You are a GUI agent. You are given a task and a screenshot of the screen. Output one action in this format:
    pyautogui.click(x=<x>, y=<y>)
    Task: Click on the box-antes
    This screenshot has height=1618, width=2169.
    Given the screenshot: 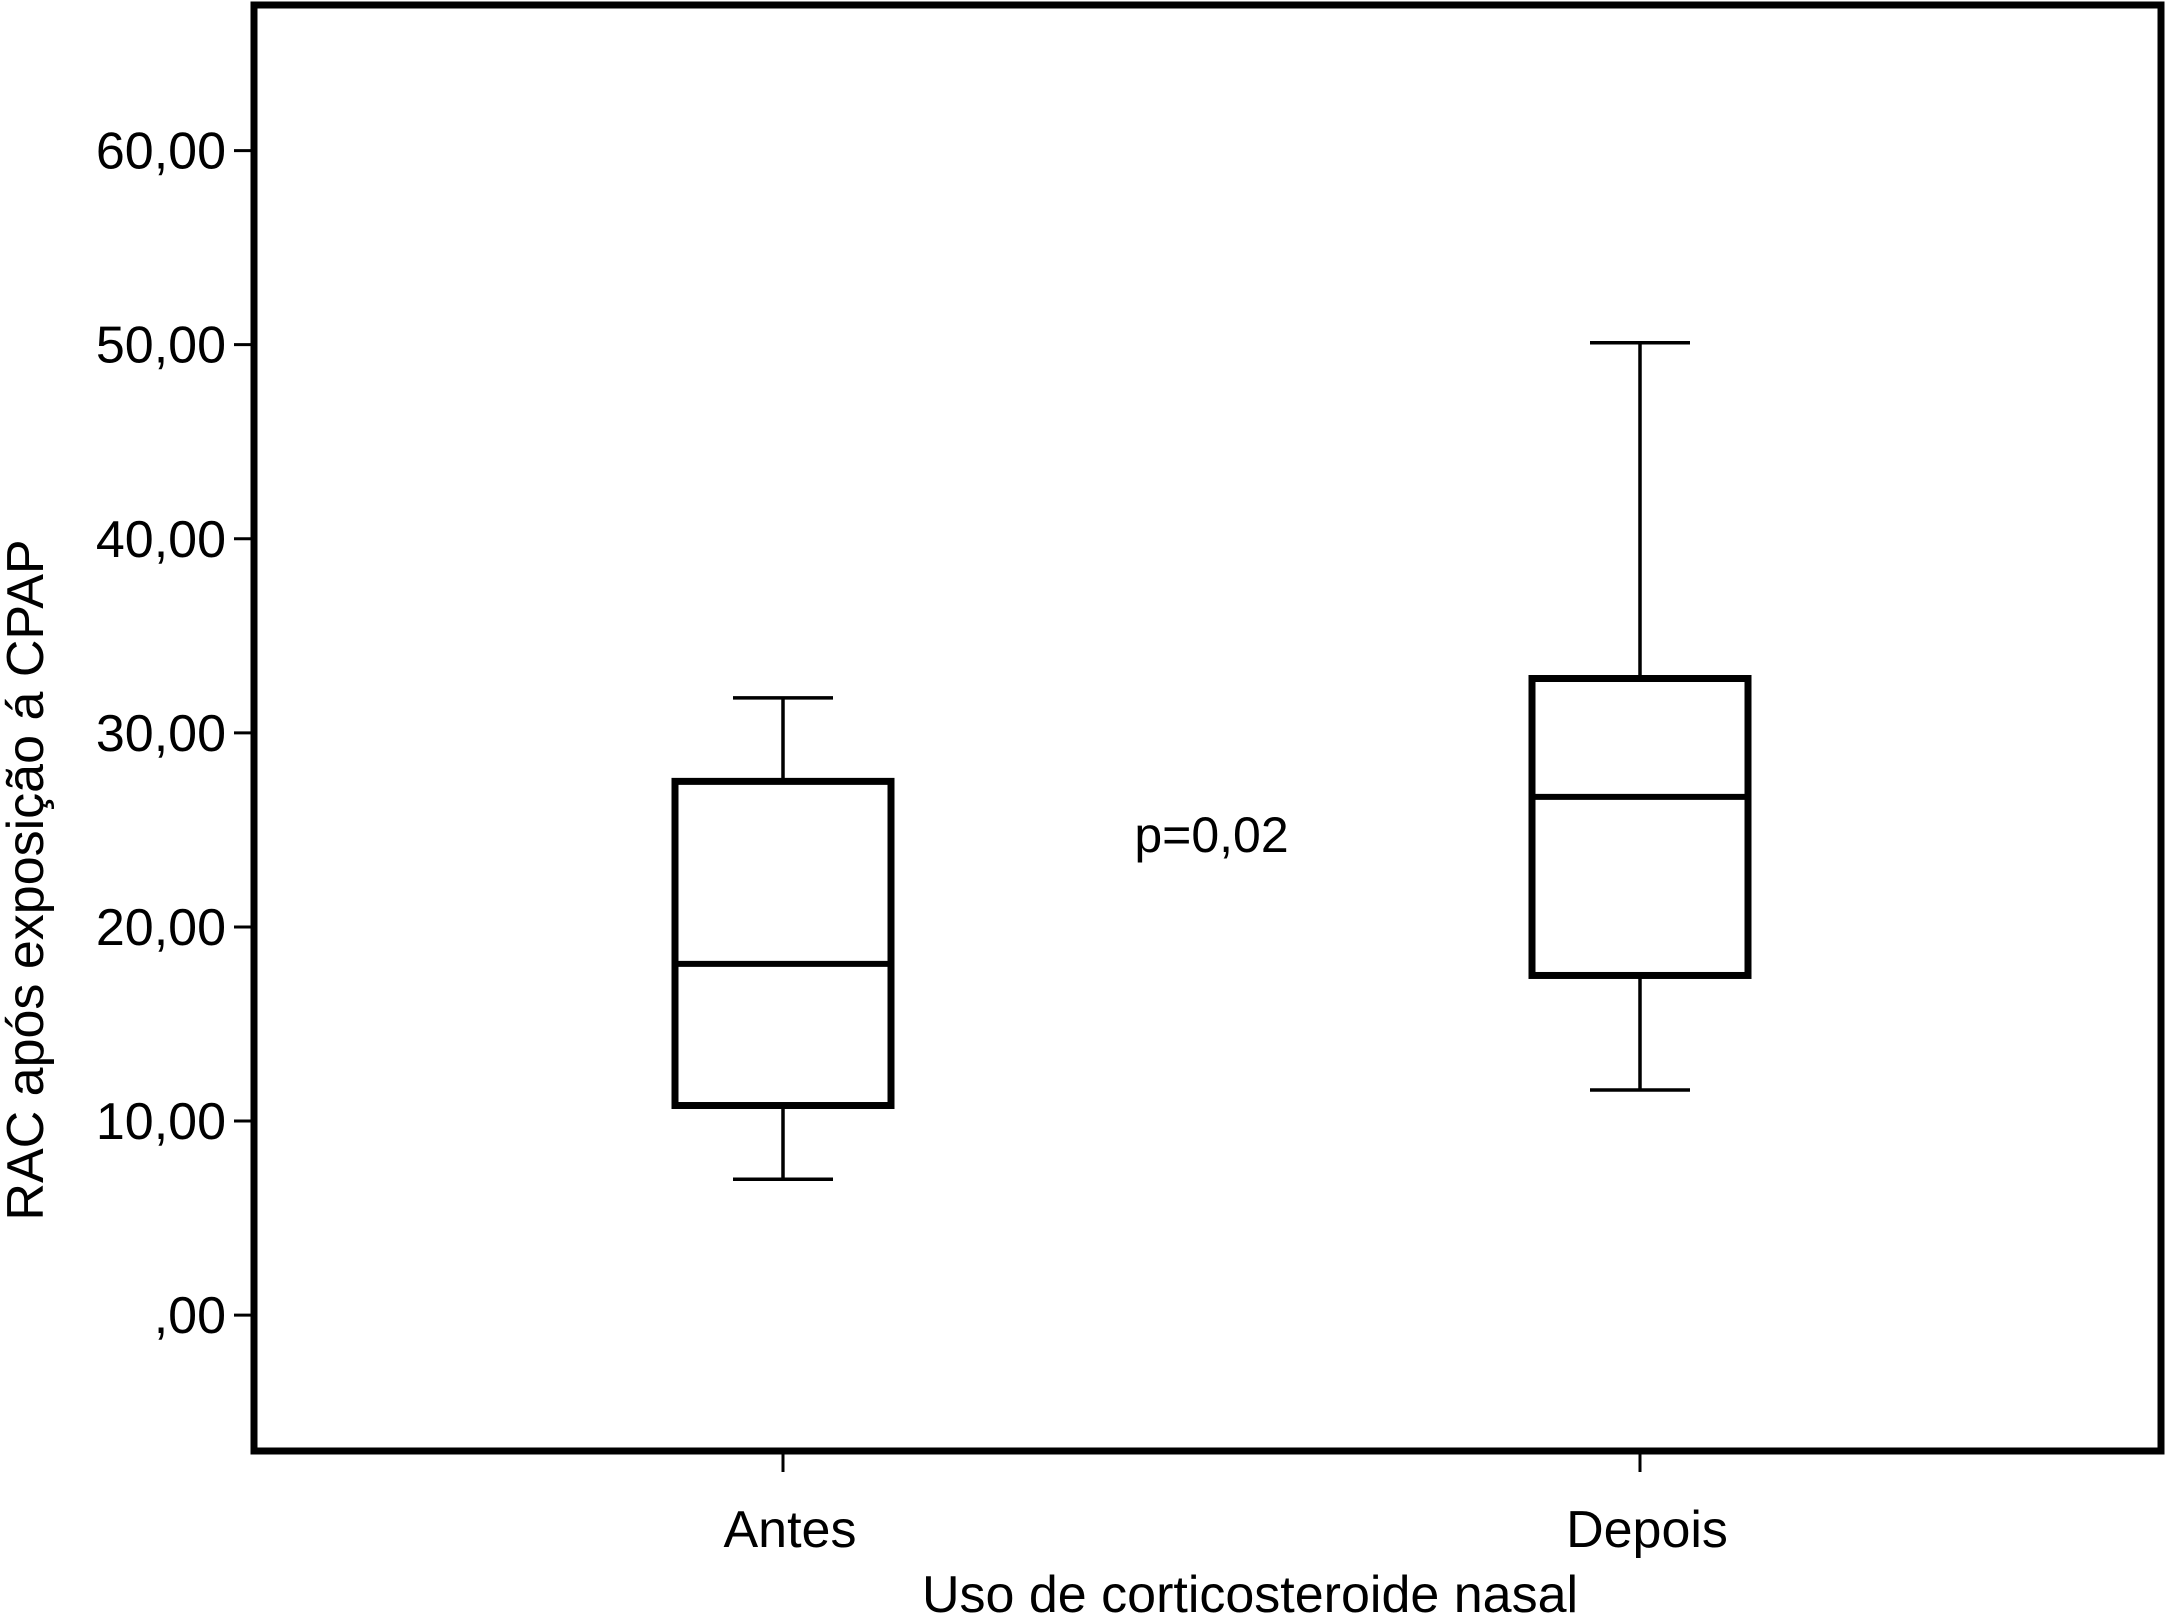 What is the action you would take?
    pyautogui.click(x=783, y=939)
    